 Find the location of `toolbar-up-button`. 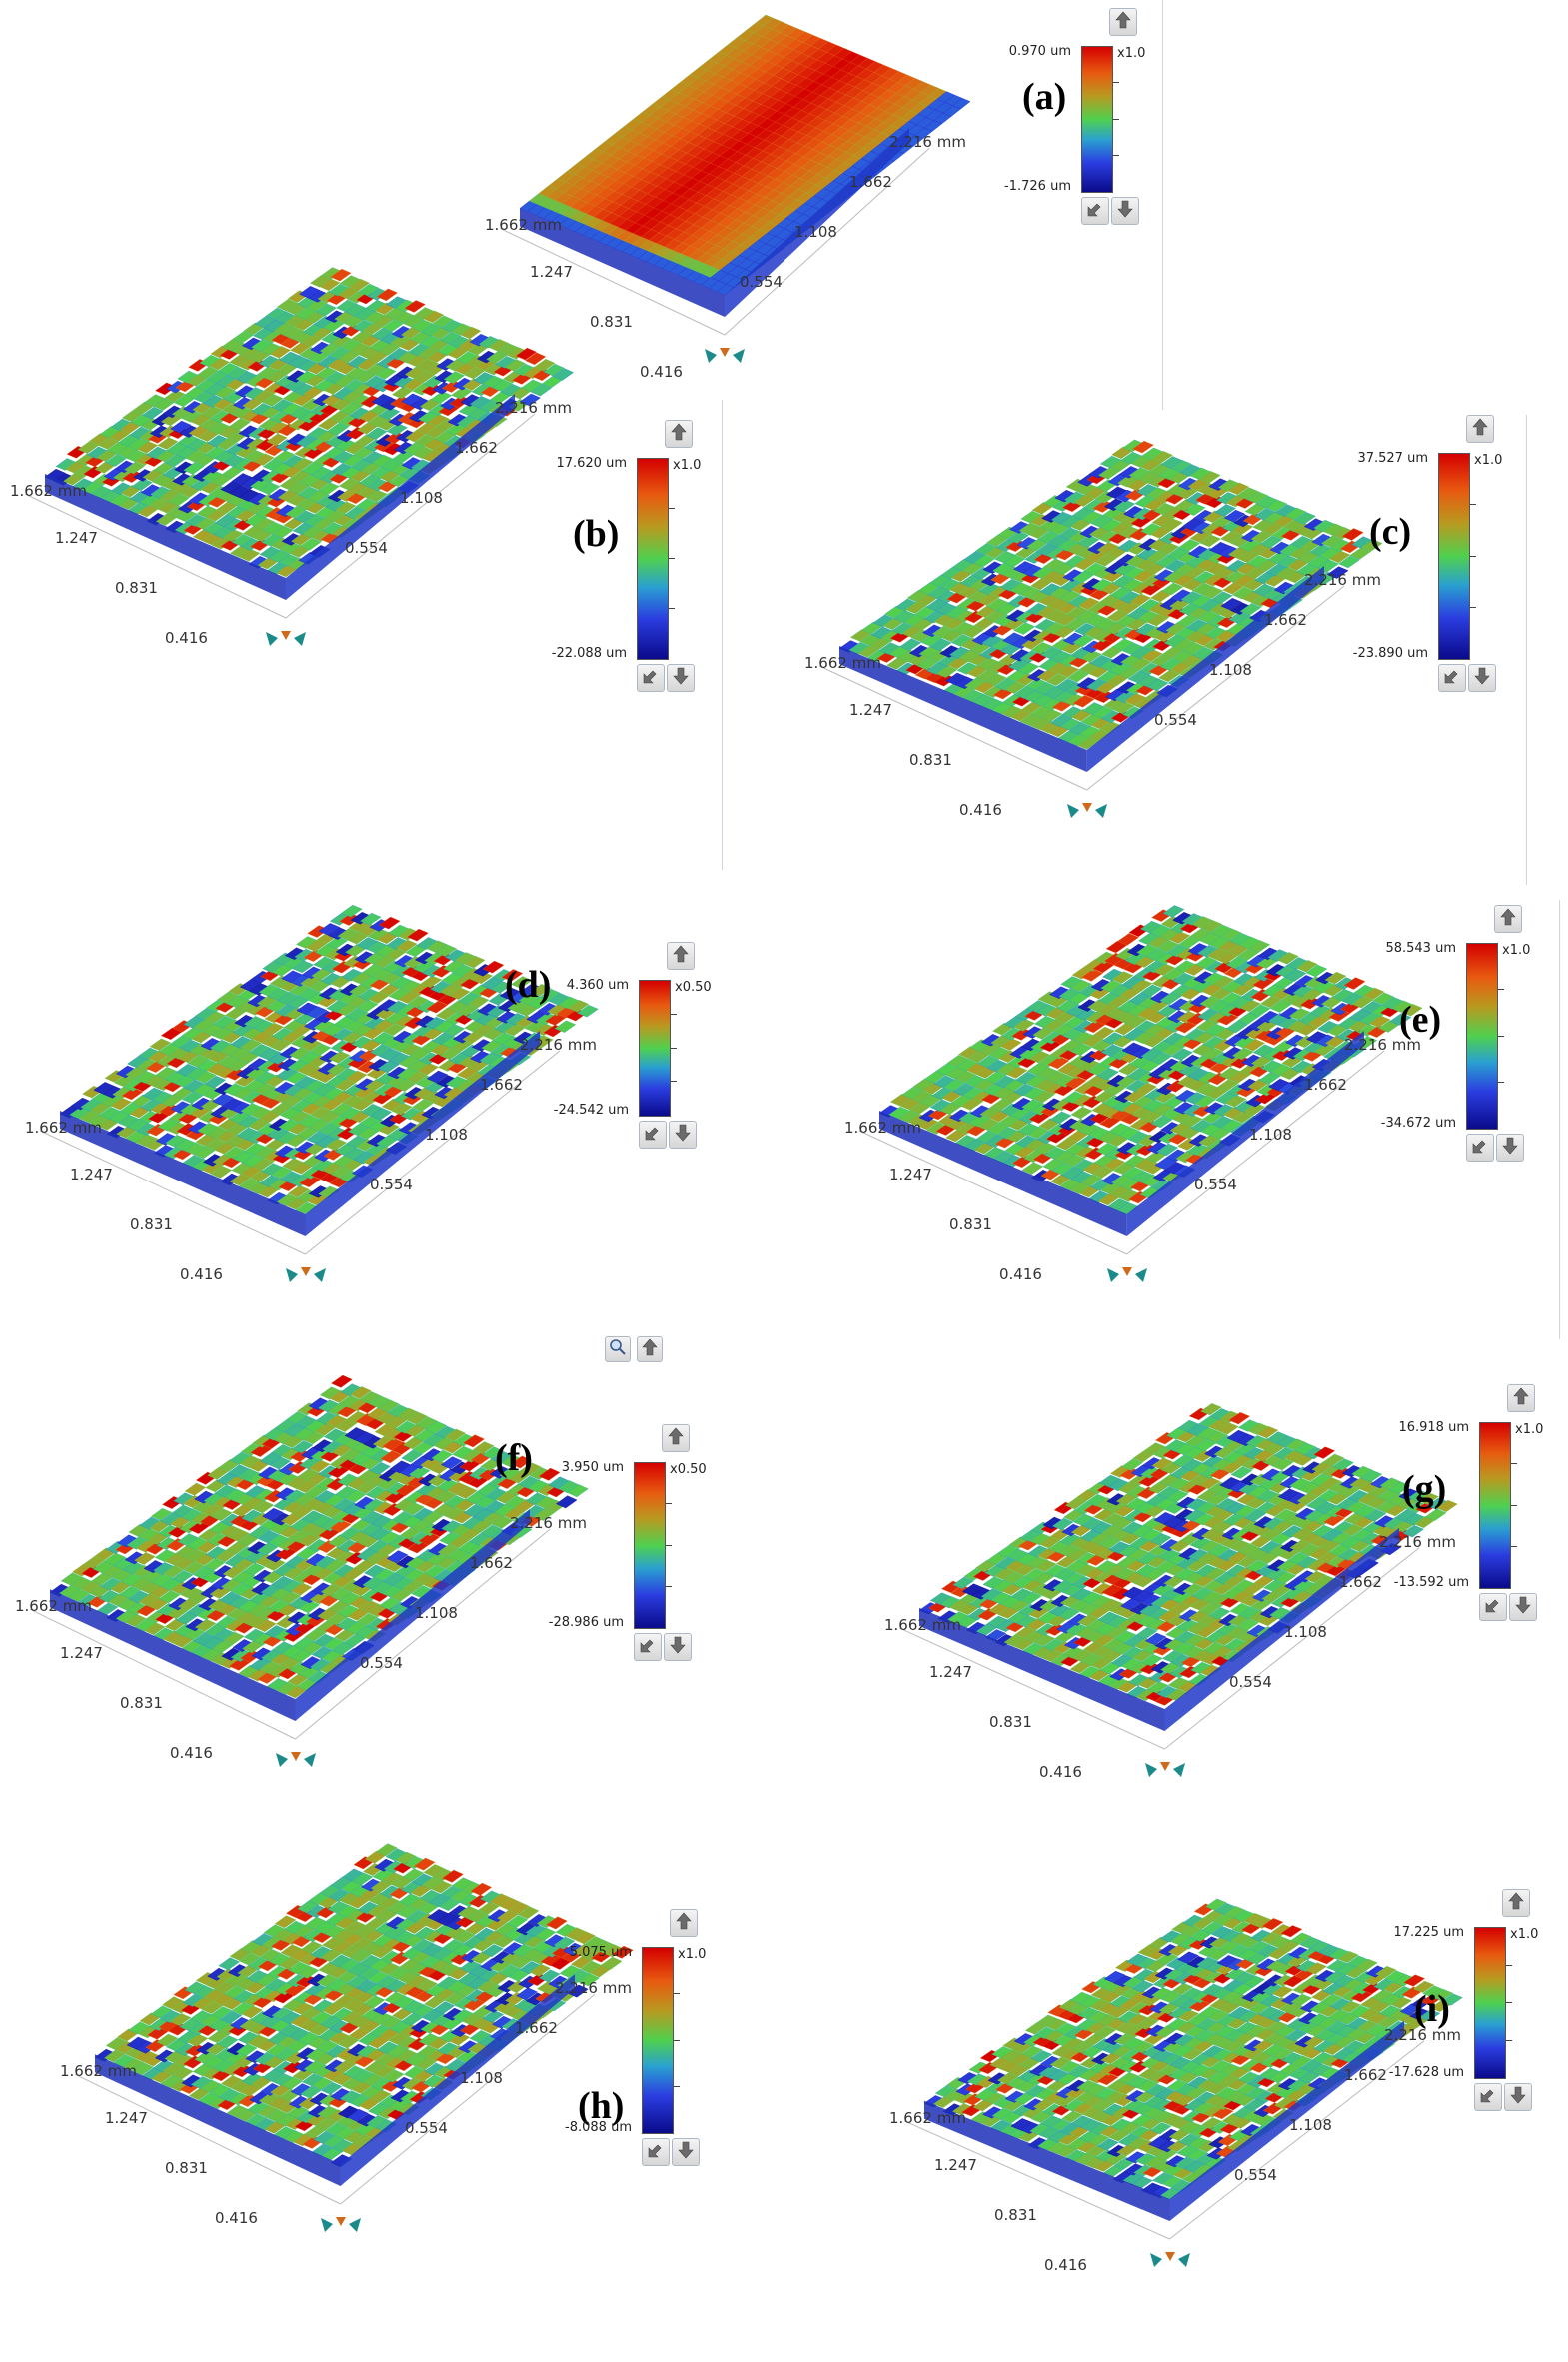

toolbar-up-button is located at coordinates (650, 1349).